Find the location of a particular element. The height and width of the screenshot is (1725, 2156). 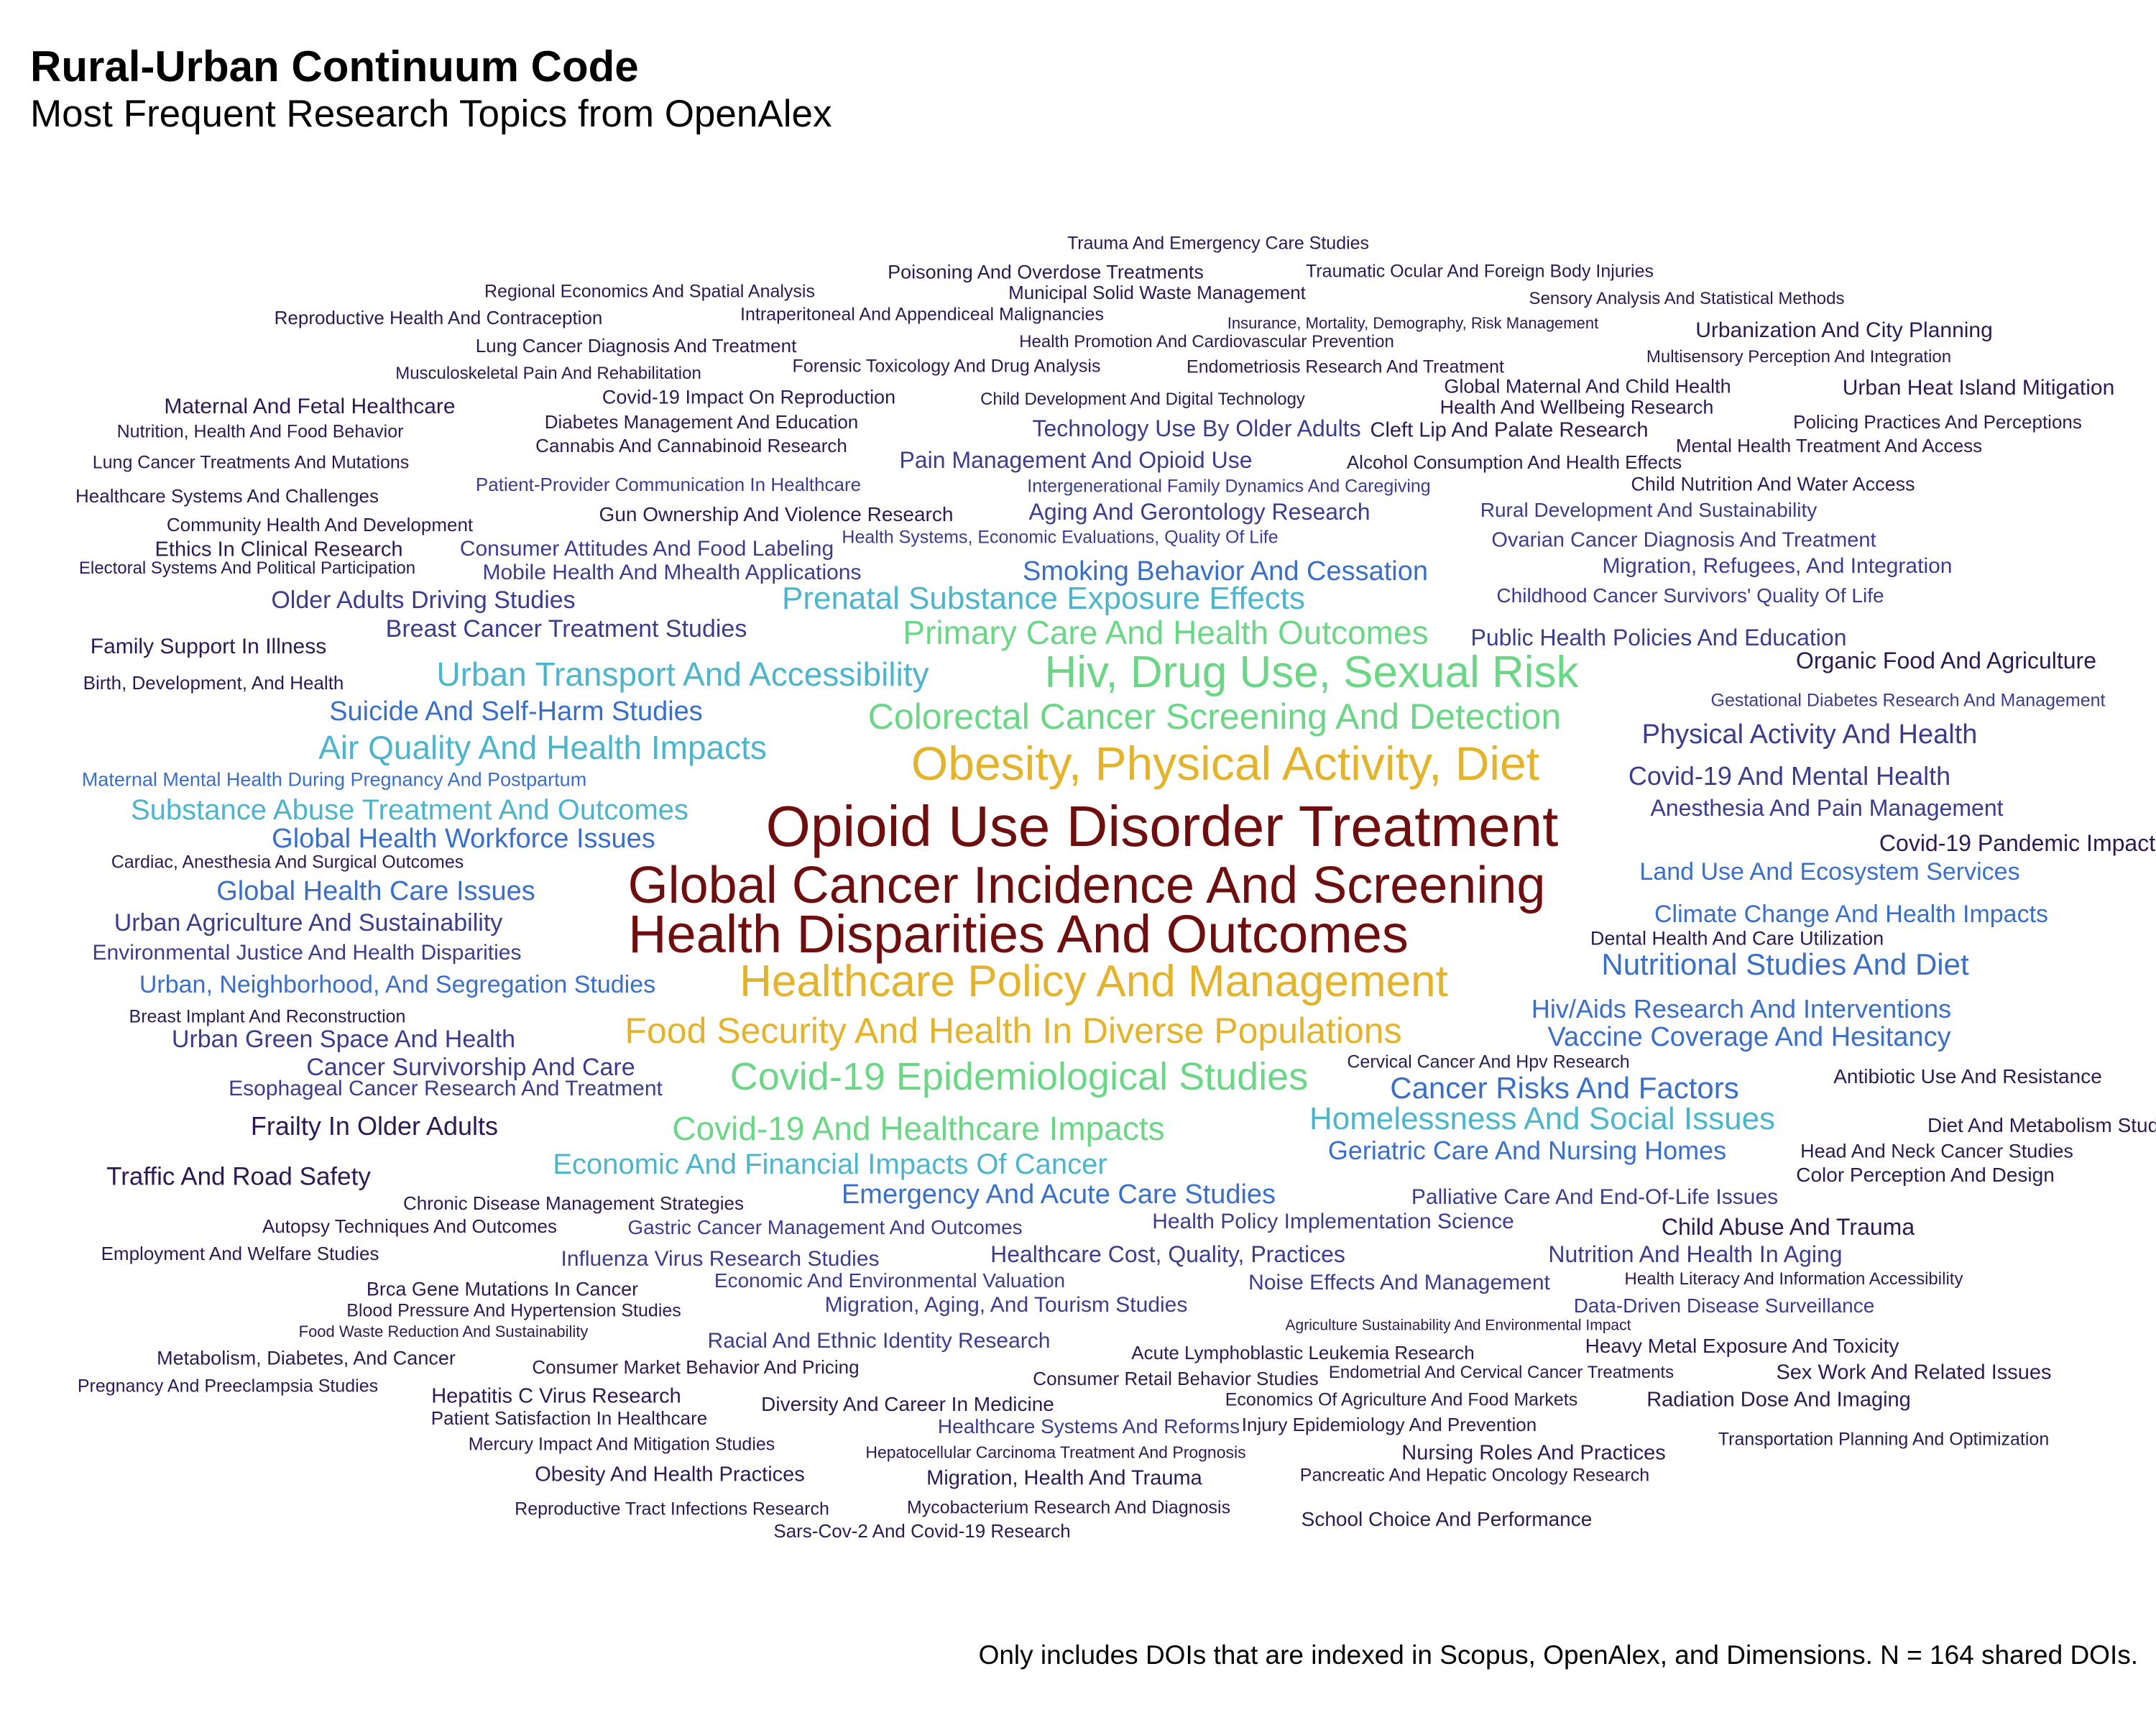

word-cloud-term: Consumer Retail Behavior Studies is located at coordinates (1176, 1378).